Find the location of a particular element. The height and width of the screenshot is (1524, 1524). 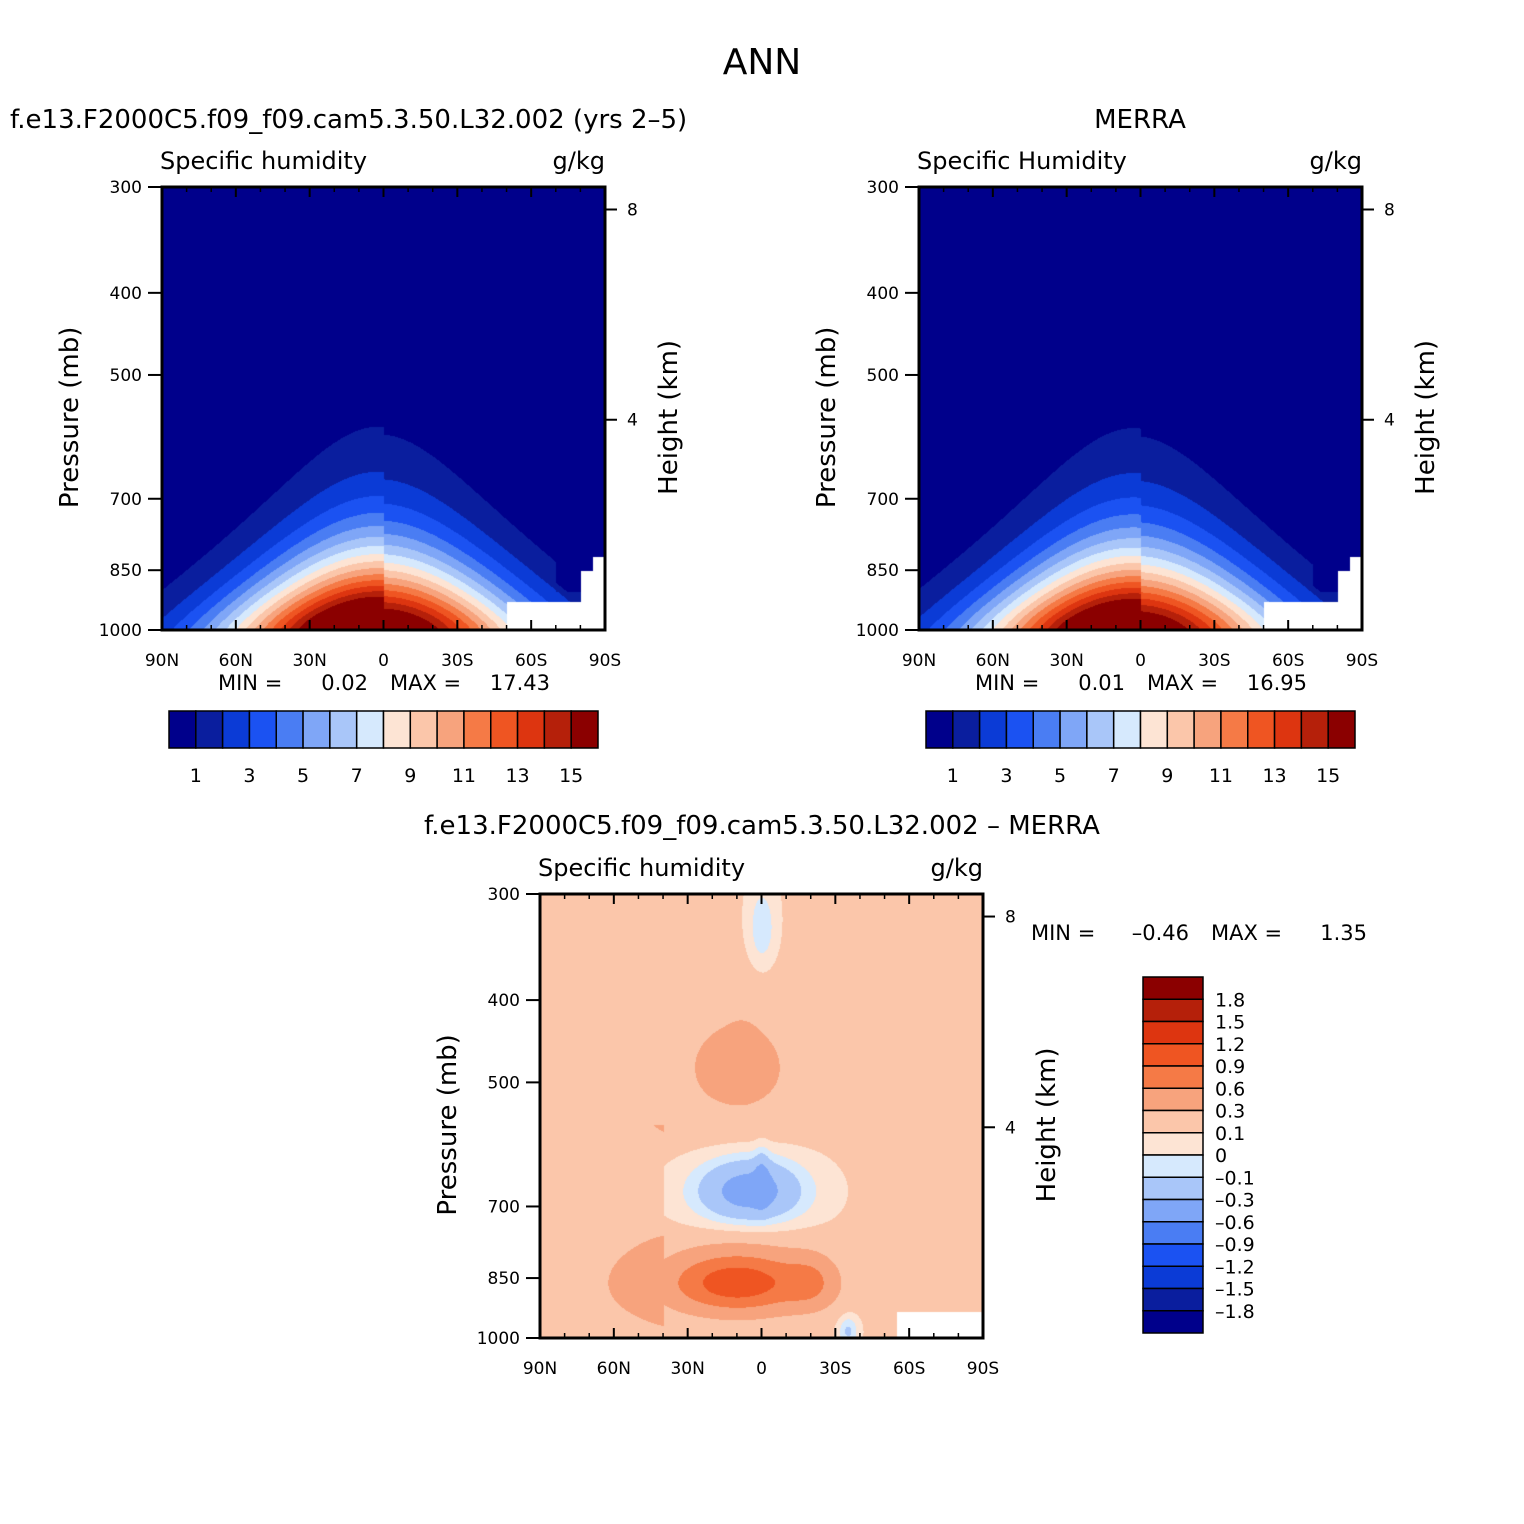

y-tick-label: 300 is located at coordinates (504, 895).